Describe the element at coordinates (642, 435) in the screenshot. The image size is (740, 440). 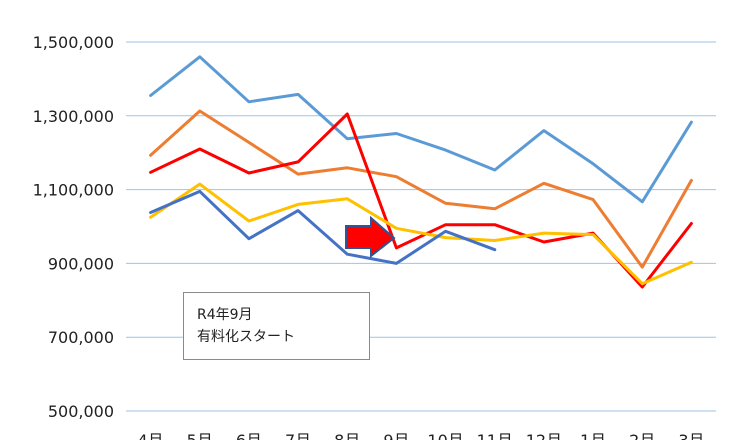
I see `x-tick-label: 2月` at that location.